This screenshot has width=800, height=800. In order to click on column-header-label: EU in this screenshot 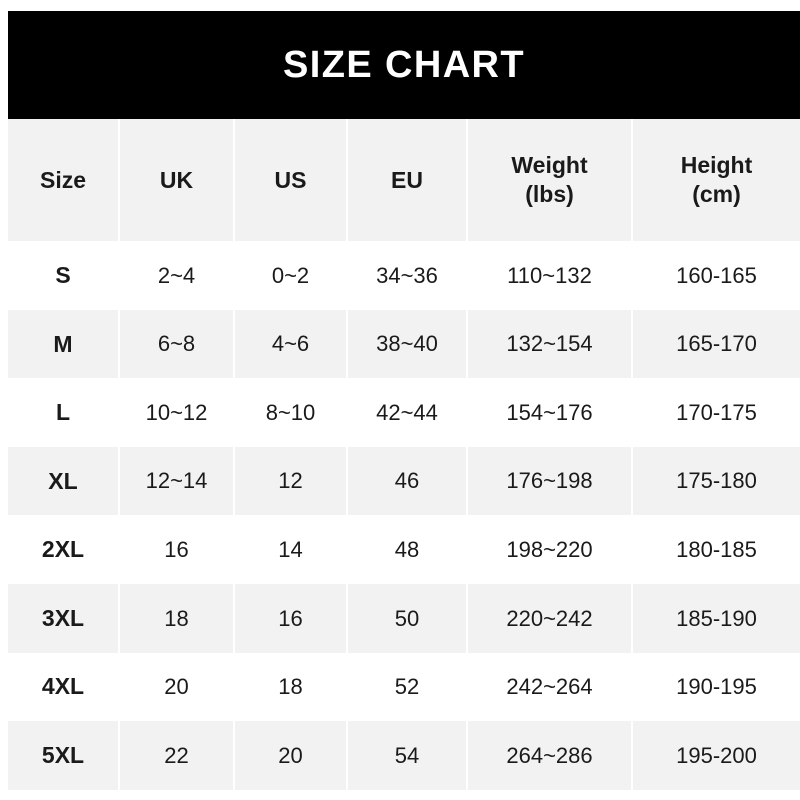, I will do `click(407, 179)`.